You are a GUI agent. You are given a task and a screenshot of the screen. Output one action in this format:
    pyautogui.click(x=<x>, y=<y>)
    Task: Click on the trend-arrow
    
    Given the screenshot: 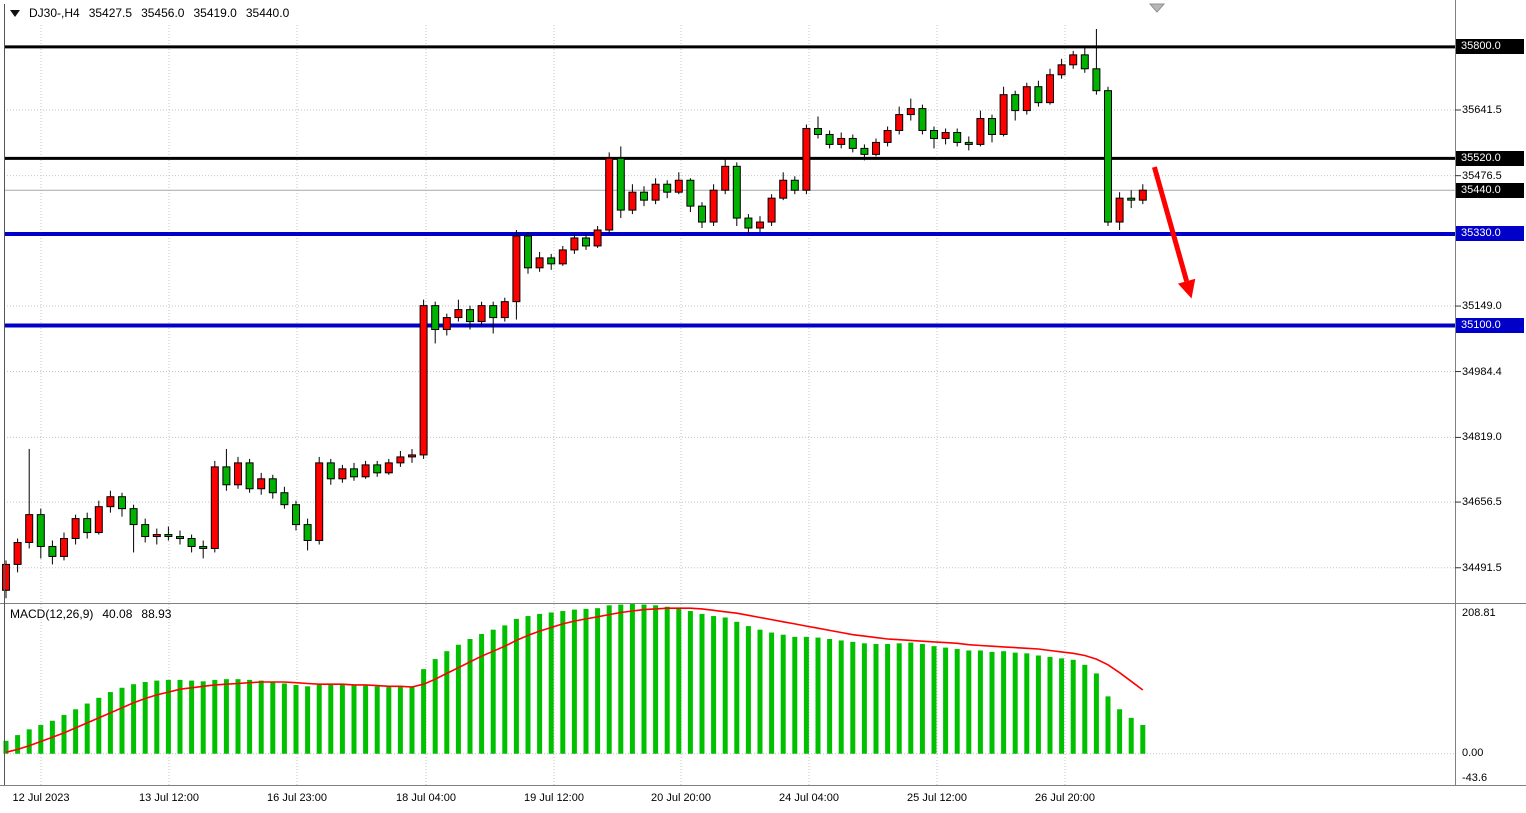 What is the action you would take?
    pyautogui.click(x=1173, y=232)
    